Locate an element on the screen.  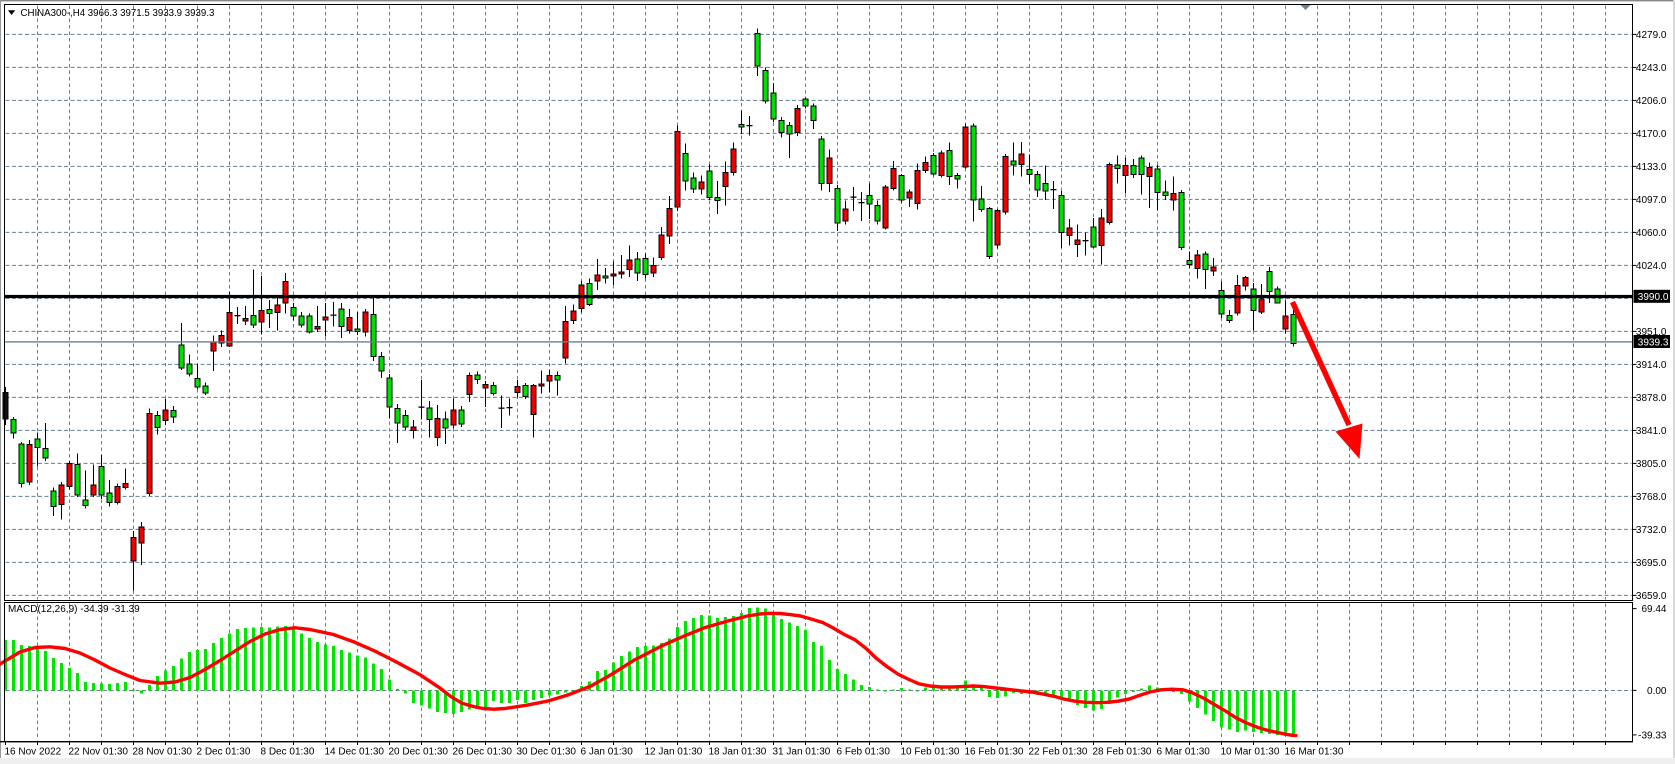
svg-text: 3841.0 is located at coordinates (1651, 431).